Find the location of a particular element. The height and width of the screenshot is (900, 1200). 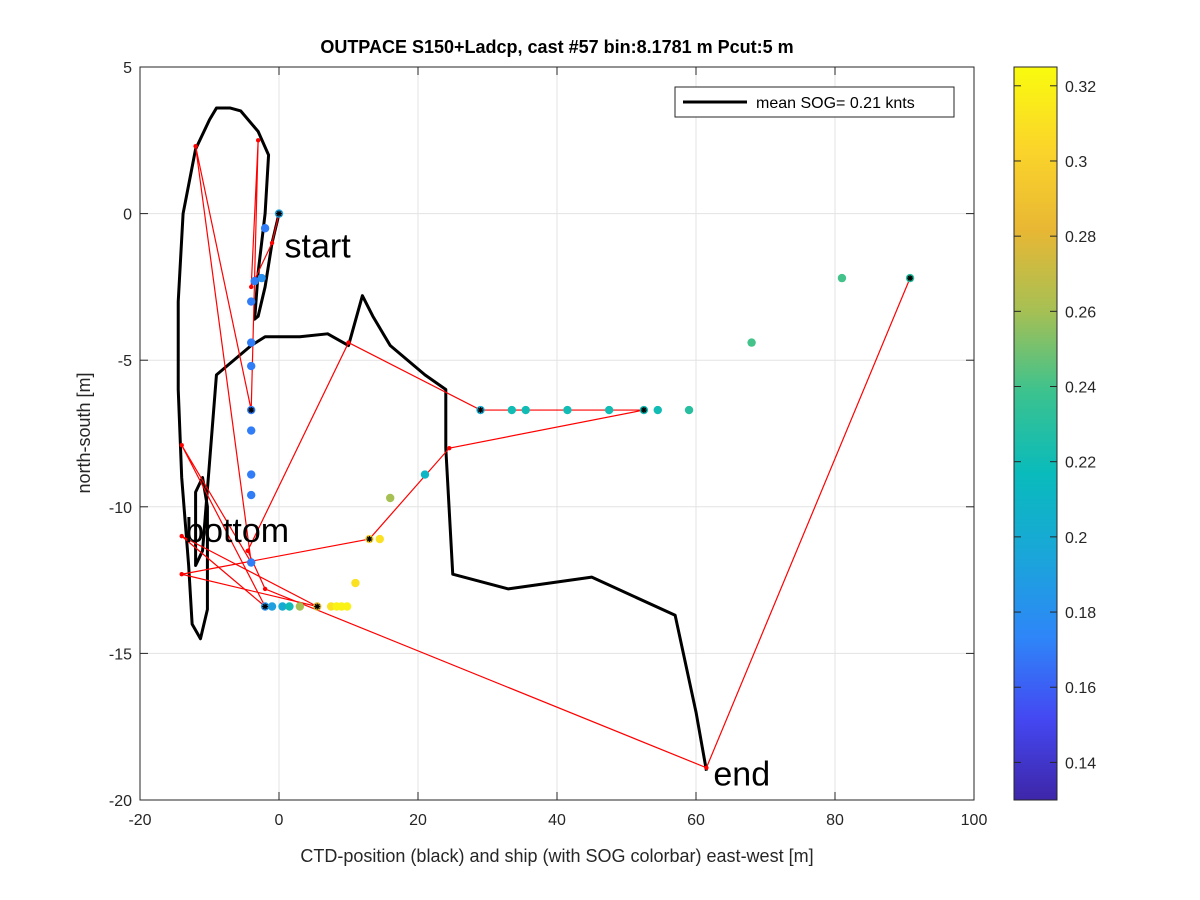

x-tick-label: 100 is located at coordinates (974, 820).